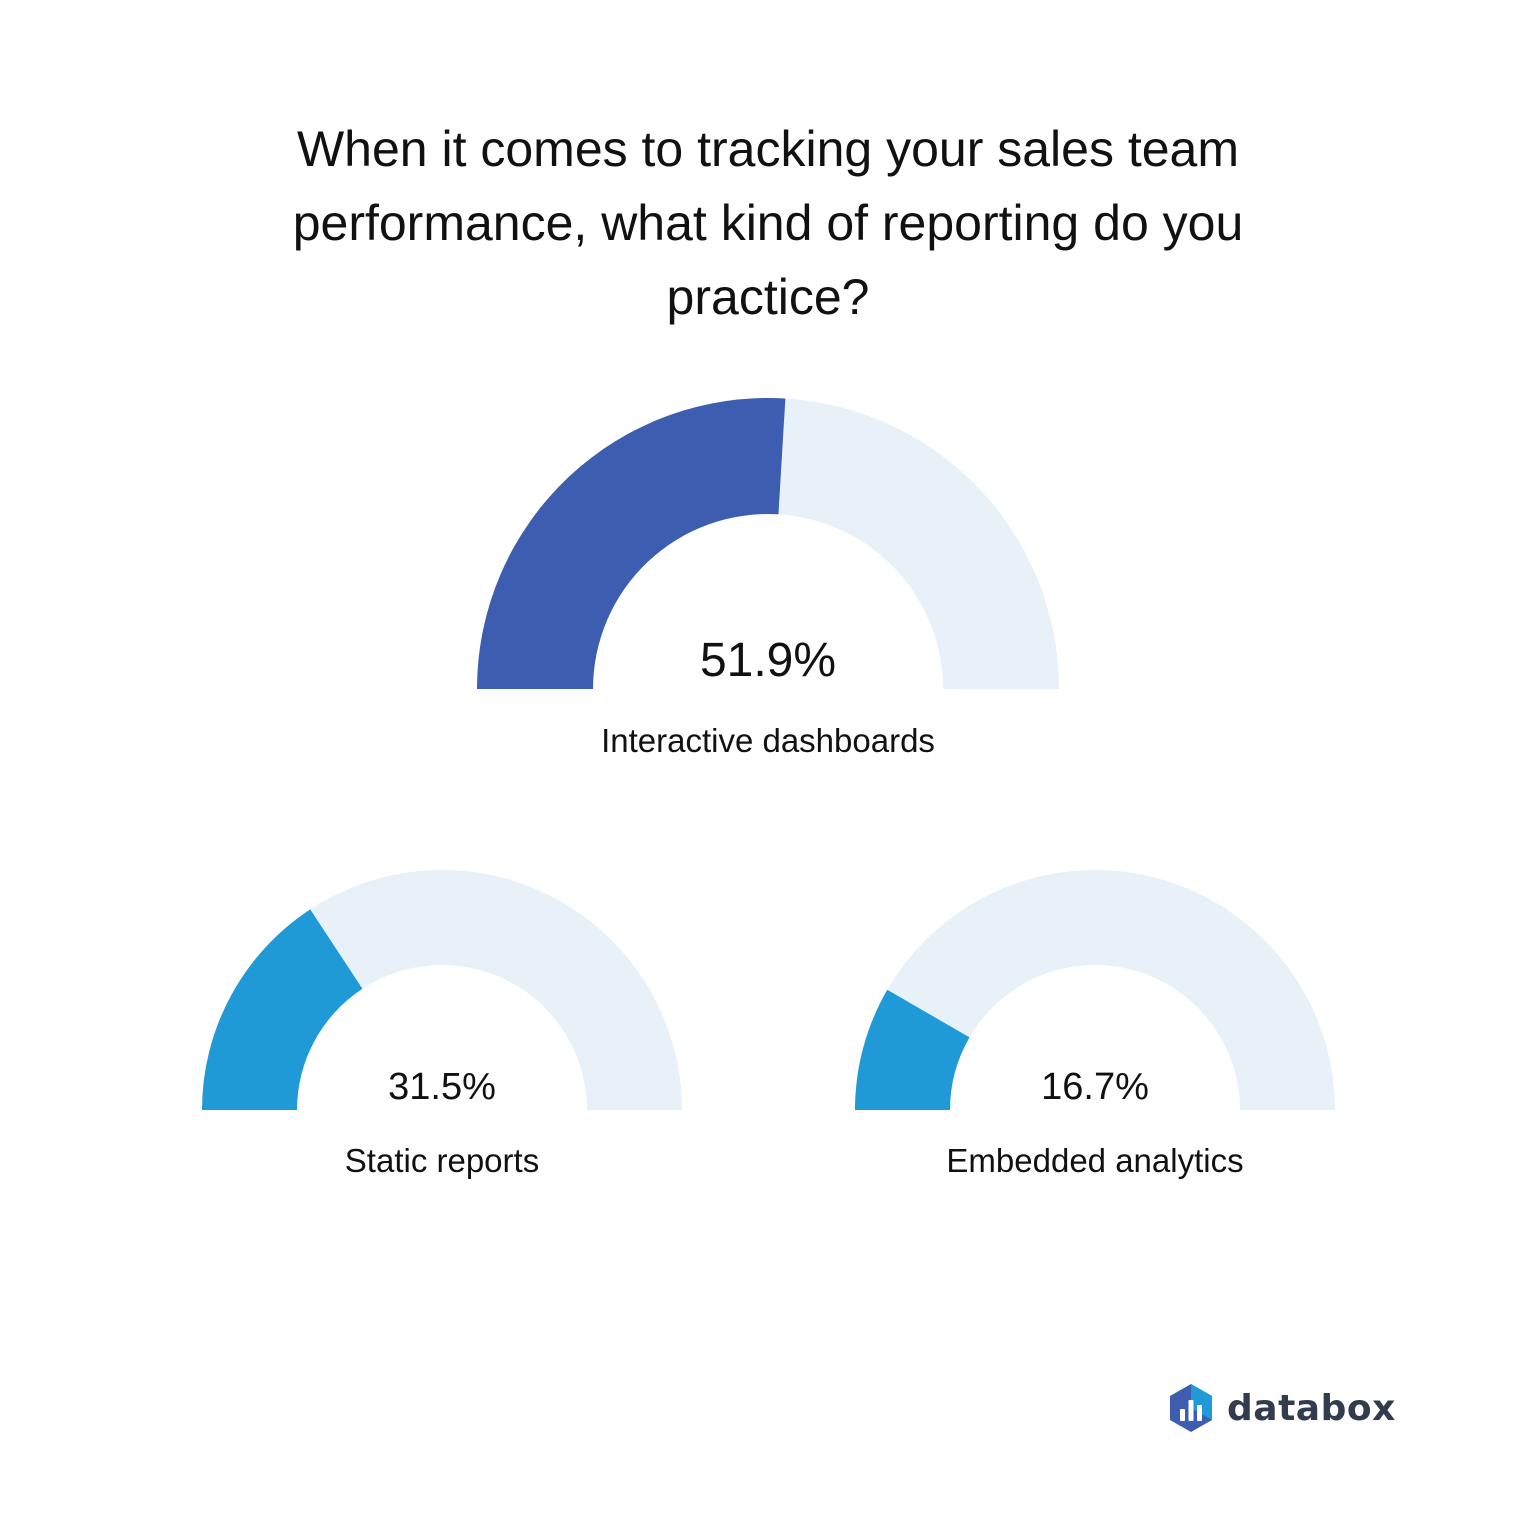  Describe the element at coordinates (768, 660) in the screenshot. I see `gauge-value-interactive-dashboards: 51.9%` at that location.